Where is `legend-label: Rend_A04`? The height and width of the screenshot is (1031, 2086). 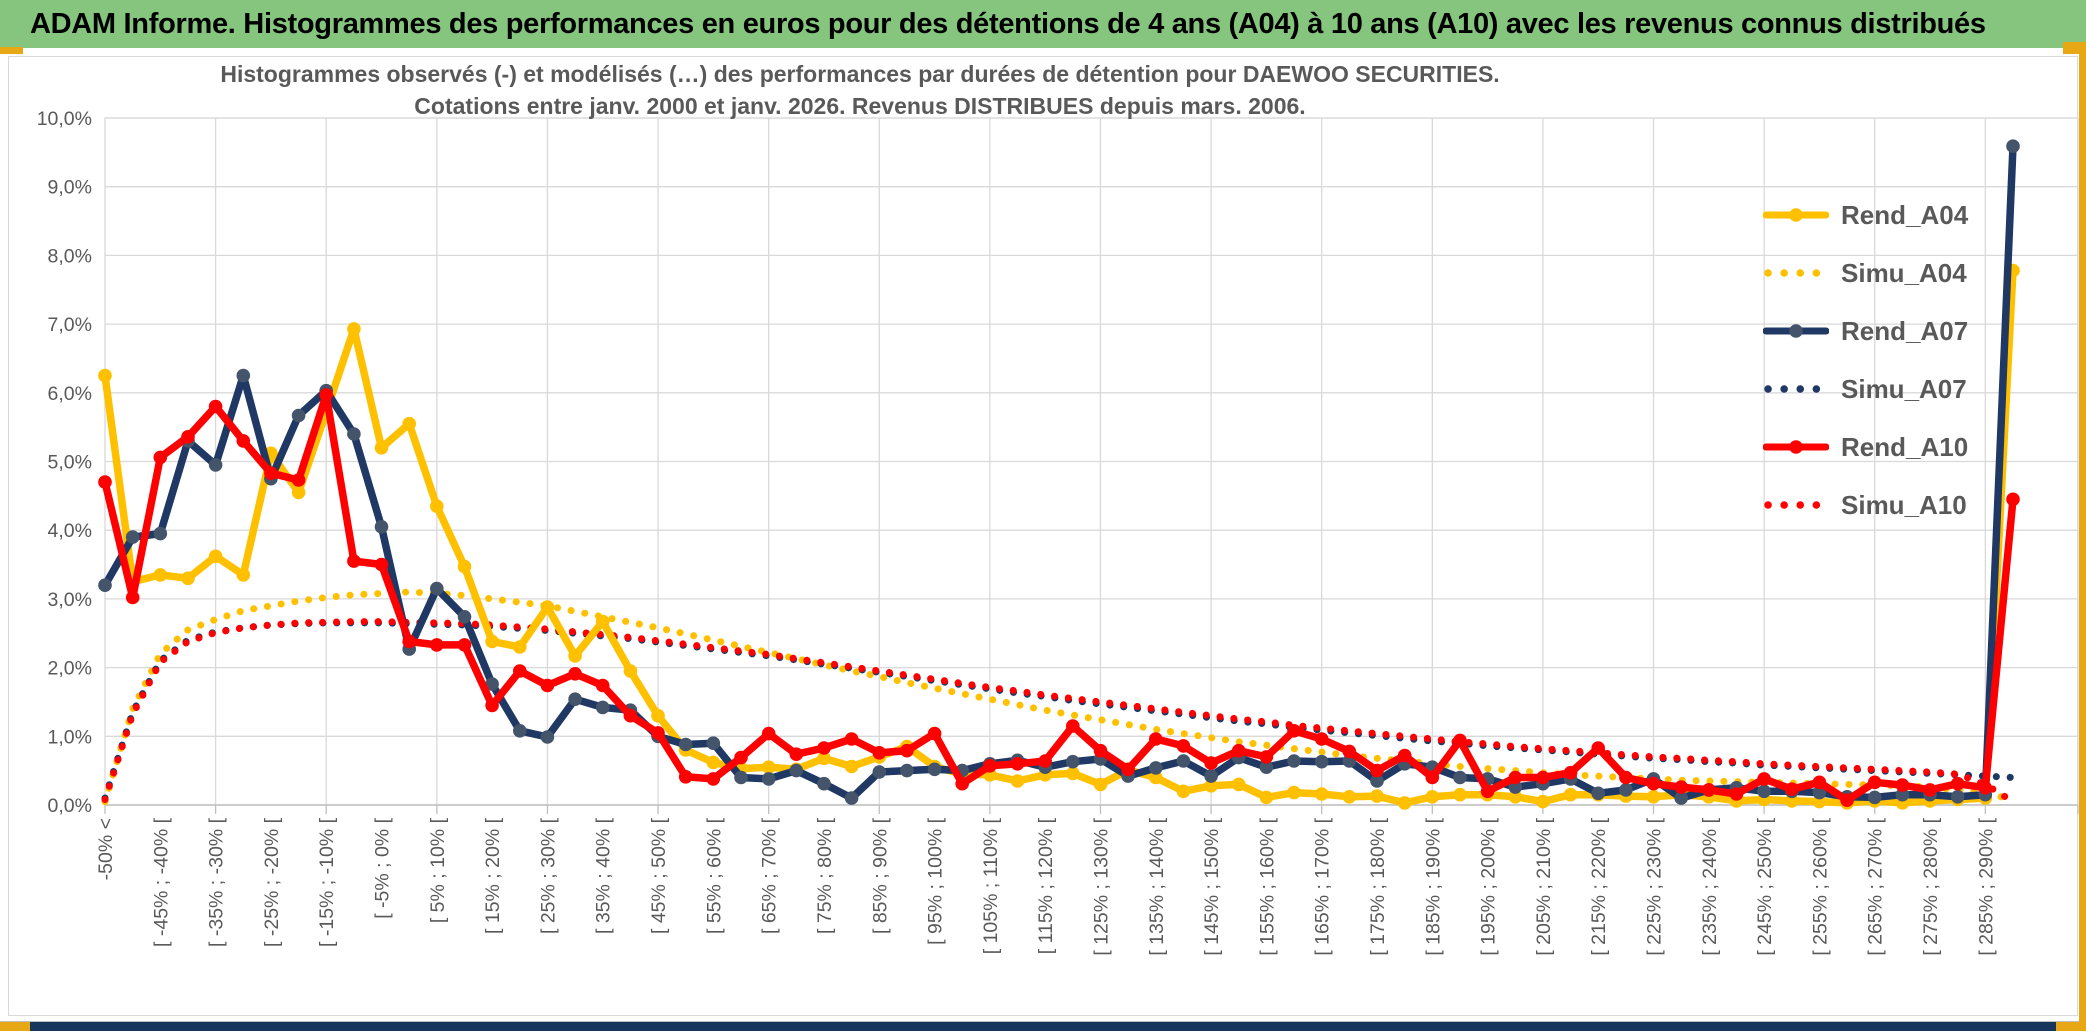 legend-label: Rend_A04 is located at coordinates (1905, 214).